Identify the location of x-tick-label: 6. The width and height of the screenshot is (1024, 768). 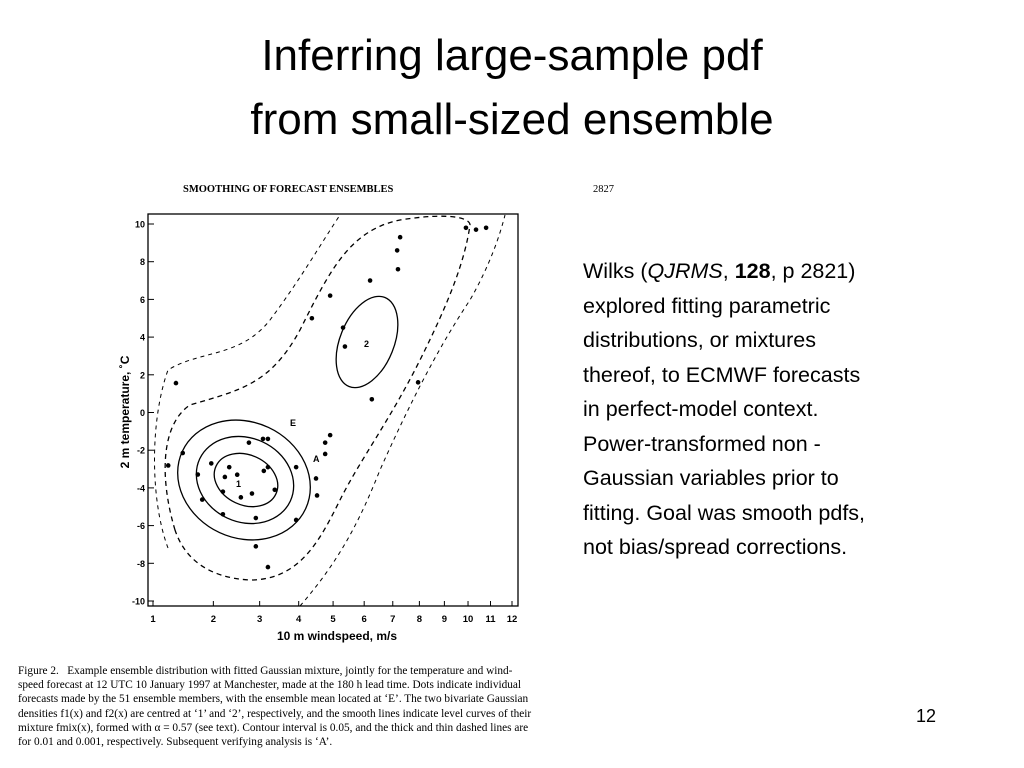
(364, 619).